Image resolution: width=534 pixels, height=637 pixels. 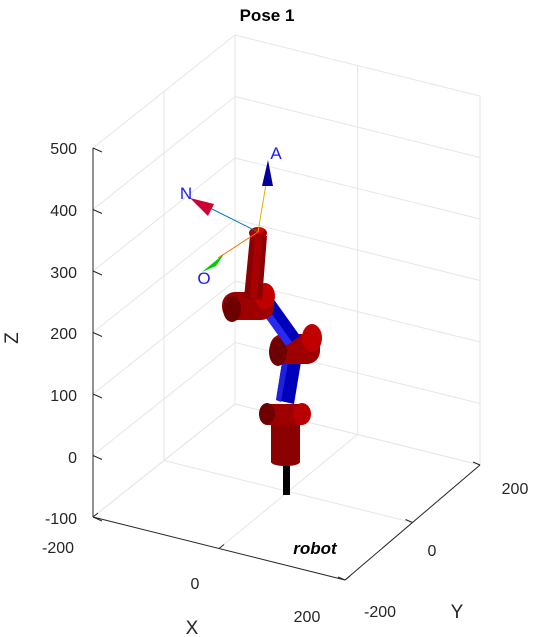 What do you see at coordinates (446, 551) in the screenshot?
I see `y-tick-labels: -200 0 200` at bounding box center [446, 551].